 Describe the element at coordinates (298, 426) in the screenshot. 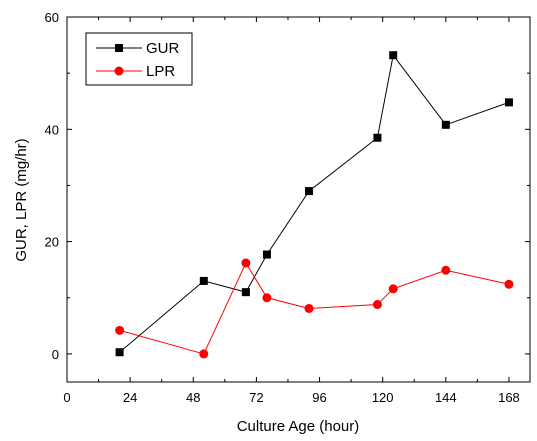

I see `x-axis-title: Culture Age (hour)` at that location.